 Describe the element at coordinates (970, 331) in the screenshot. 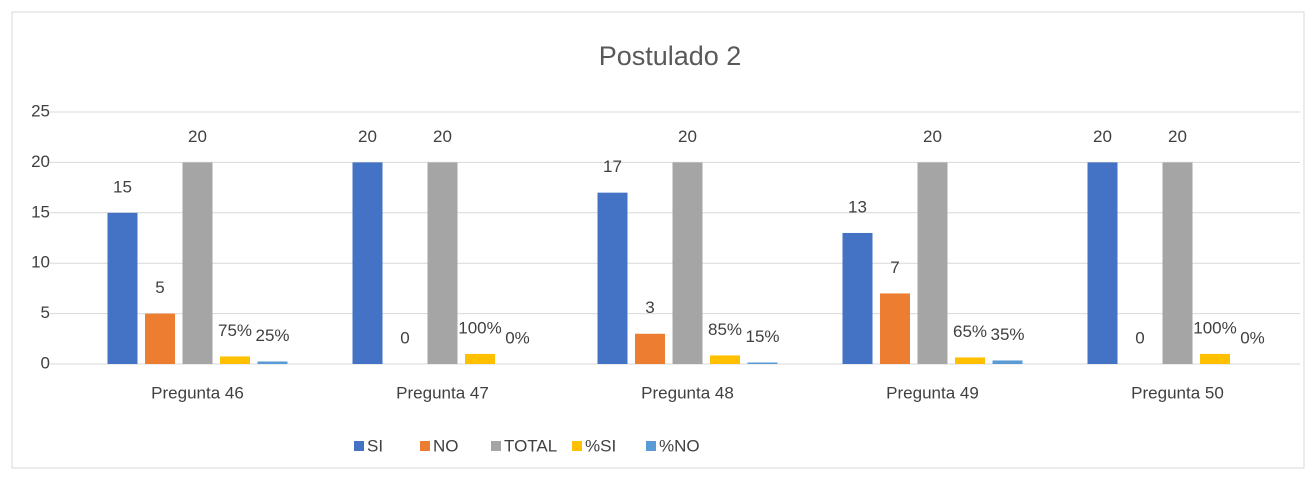

I see `data-label: 65%` at that location.